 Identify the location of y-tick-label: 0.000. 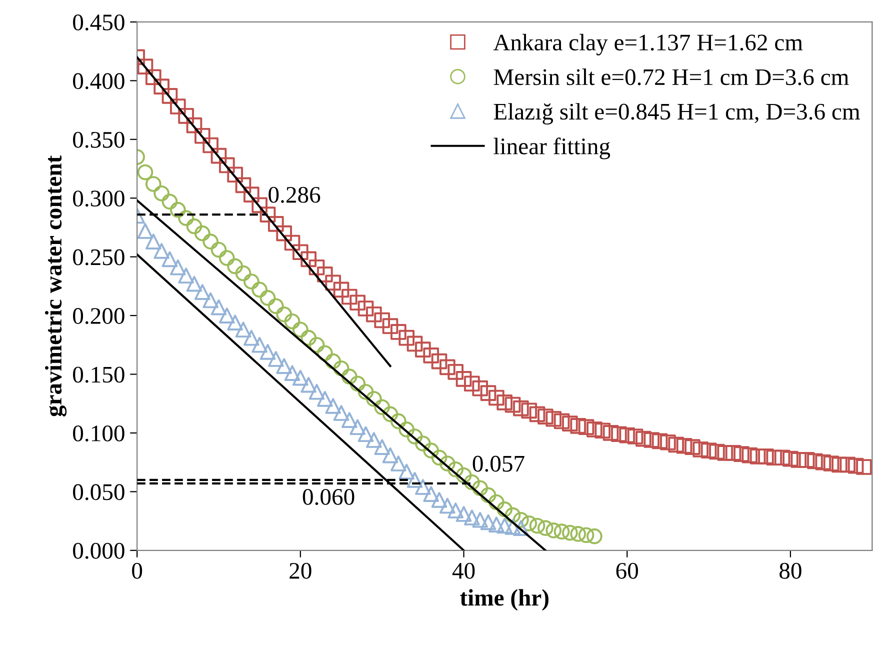
(98, 550).